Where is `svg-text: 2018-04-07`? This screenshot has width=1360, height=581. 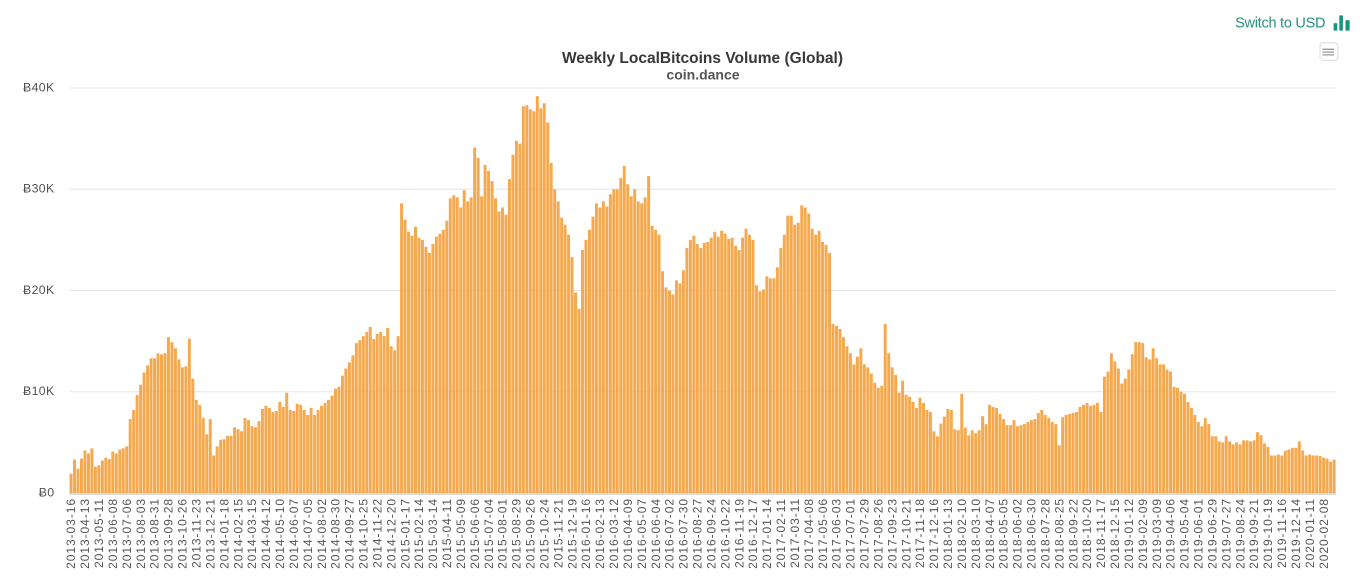 svg-text: 2018-04-07 is located at coordinates (990, 533).